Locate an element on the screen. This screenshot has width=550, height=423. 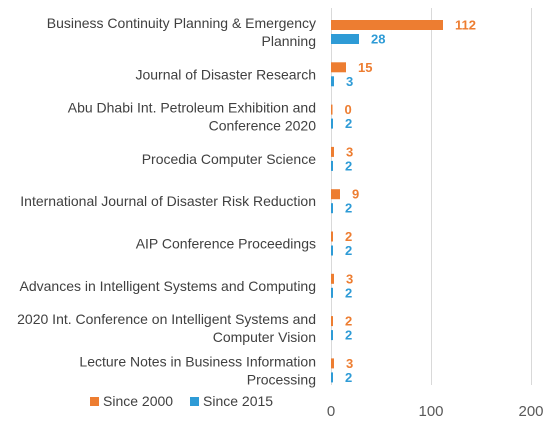
x-tick-label: 0 is located at coordinates (331, 411).